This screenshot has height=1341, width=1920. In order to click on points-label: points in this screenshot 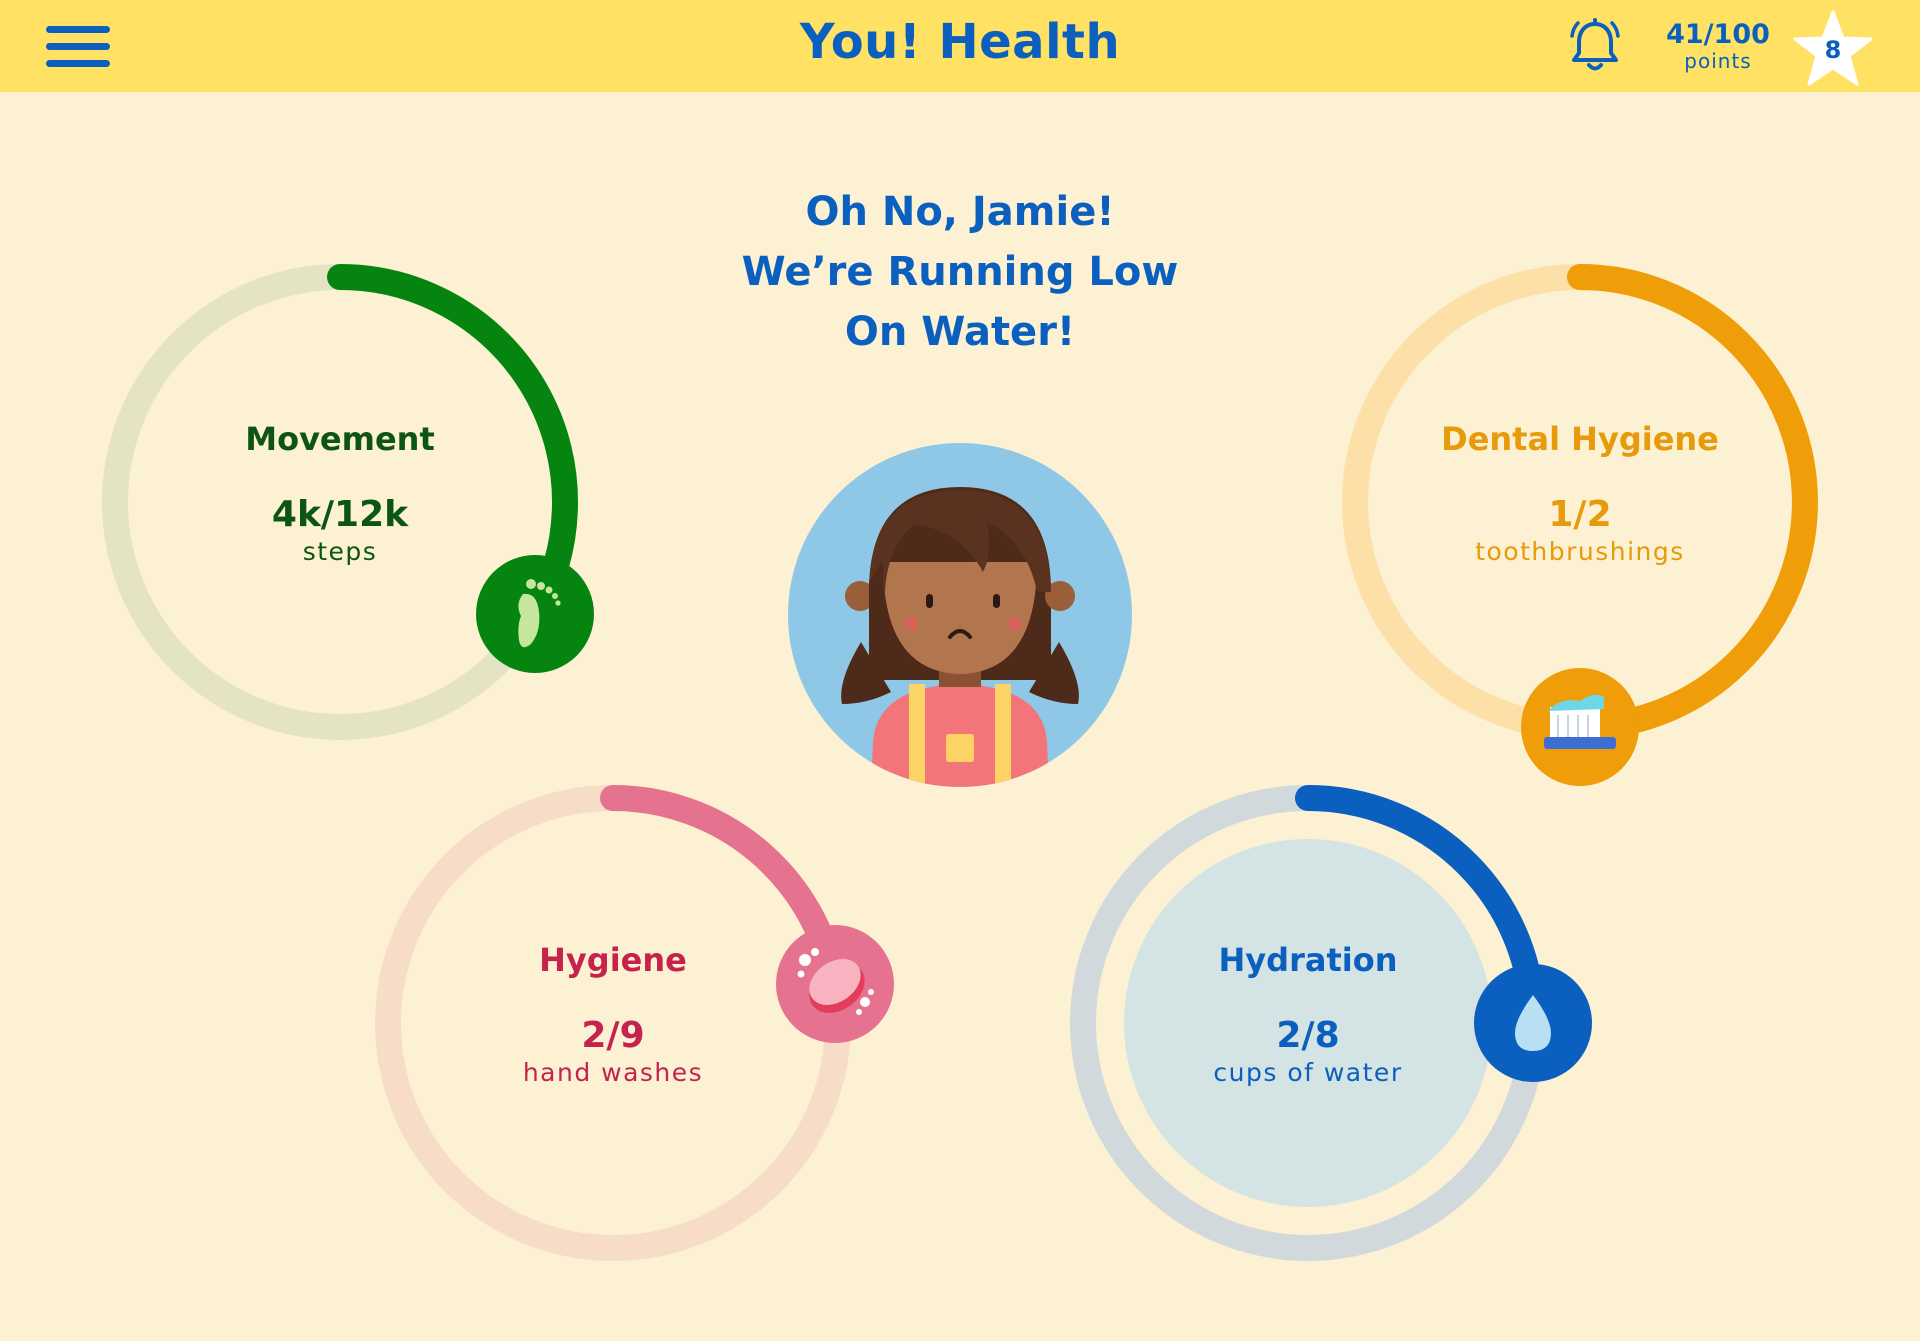, I will do `click(1718, 61)`.